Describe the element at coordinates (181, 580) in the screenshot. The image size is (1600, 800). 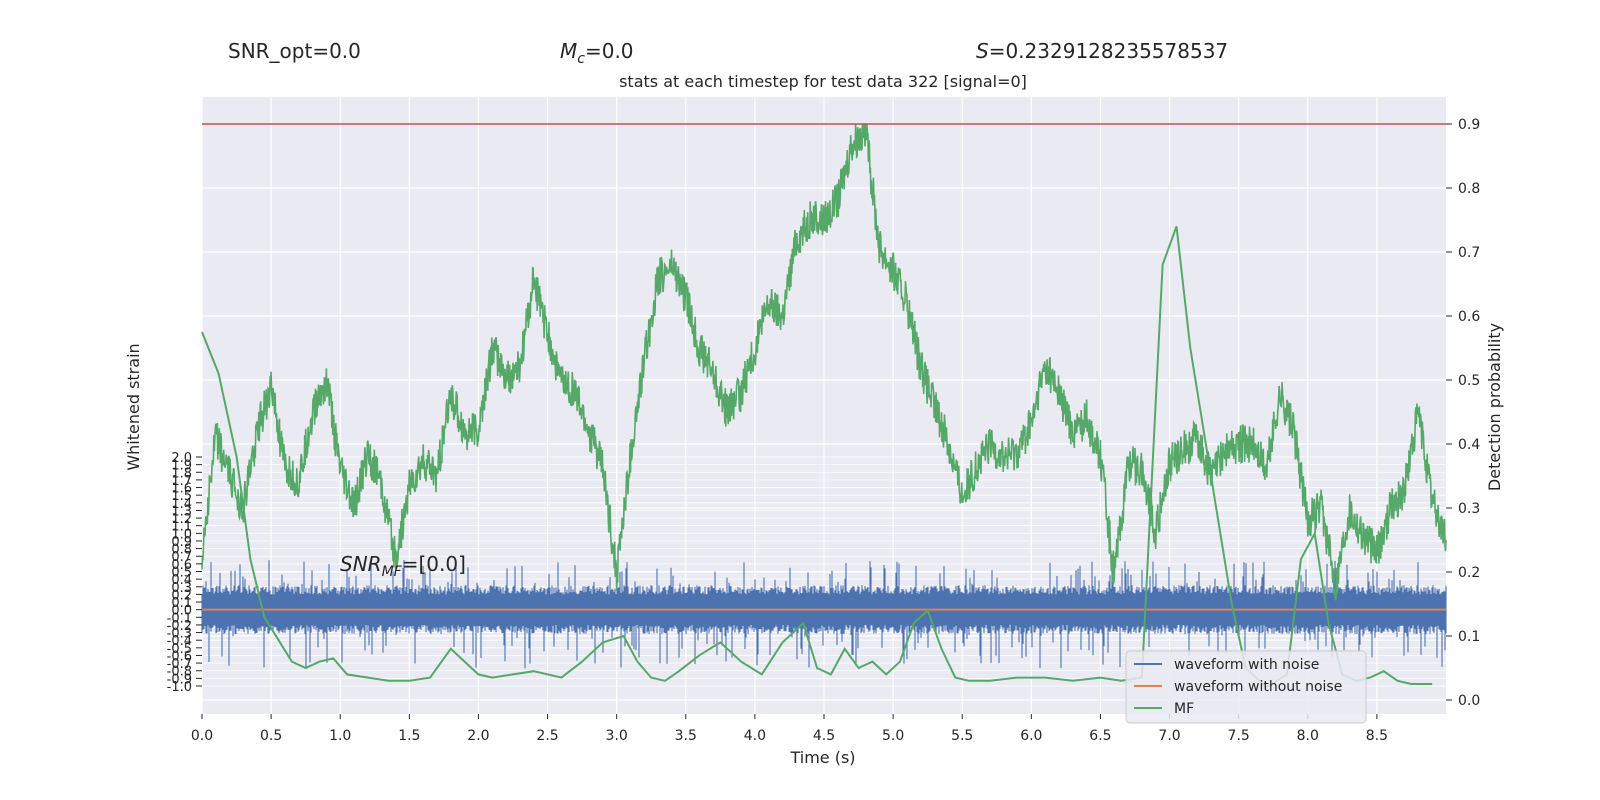
I see `left-tick-label-14: 0.4` at that location.